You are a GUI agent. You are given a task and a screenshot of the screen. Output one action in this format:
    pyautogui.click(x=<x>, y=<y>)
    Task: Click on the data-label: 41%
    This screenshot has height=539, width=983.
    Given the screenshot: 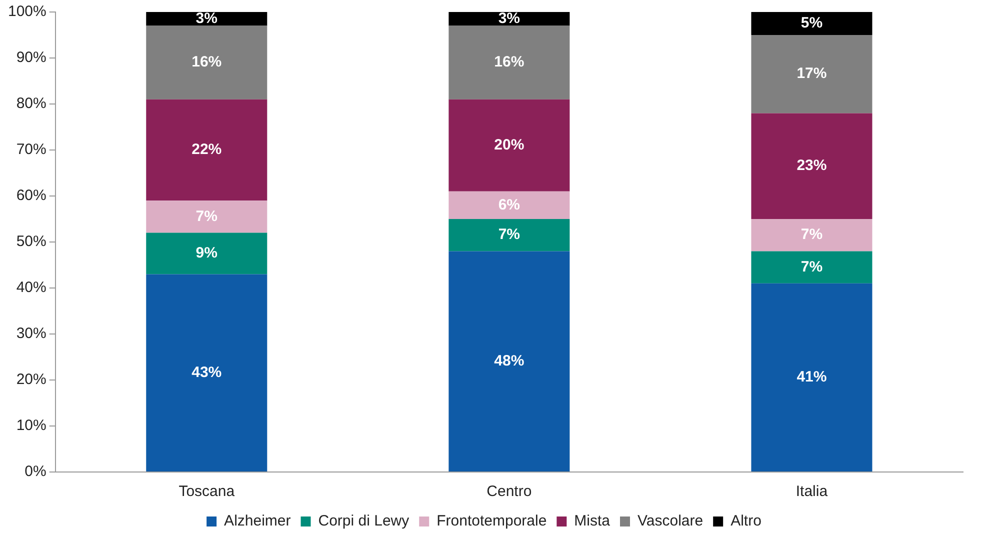 What is the action you would take?
    pyautogui.click(x=811, y=377)
    